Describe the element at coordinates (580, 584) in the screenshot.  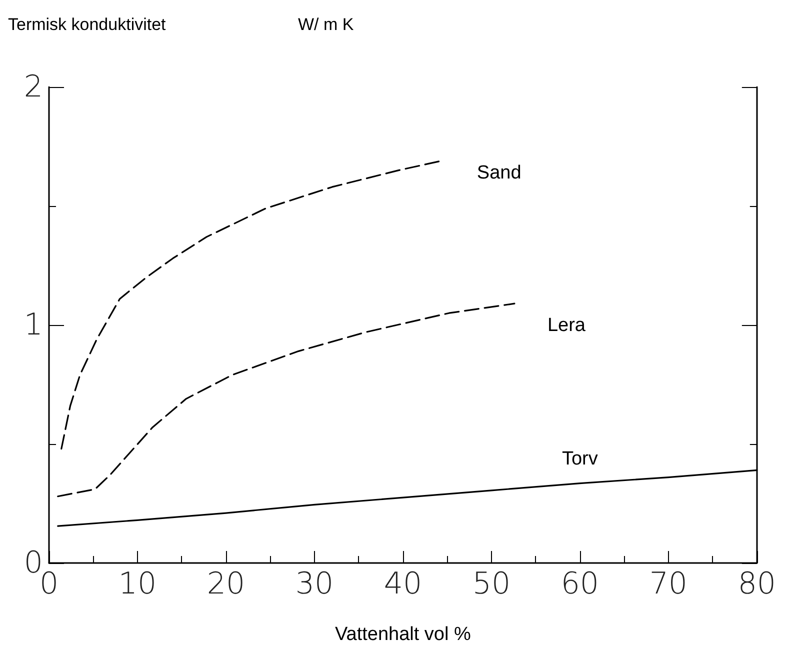
I see `x-tick-label: 60` at that location.